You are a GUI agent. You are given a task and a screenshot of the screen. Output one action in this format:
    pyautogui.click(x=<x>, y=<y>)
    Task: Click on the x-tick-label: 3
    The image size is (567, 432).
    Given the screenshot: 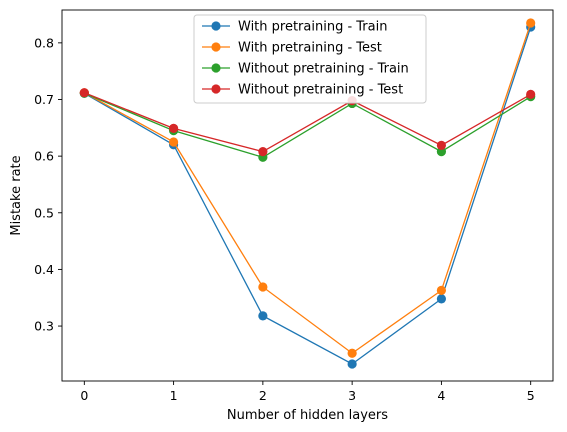 What is the action you would take?
    pyautogui.click(x=352, y=395)
    